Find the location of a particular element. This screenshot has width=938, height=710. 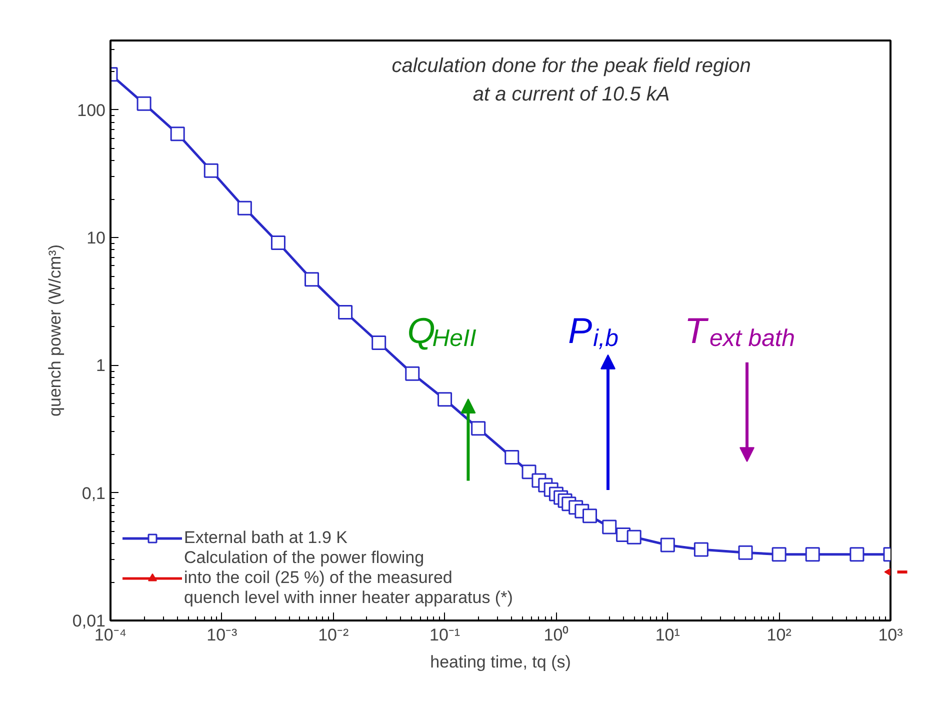

y-tick-label: 100 is located at coordinates (91, 110).